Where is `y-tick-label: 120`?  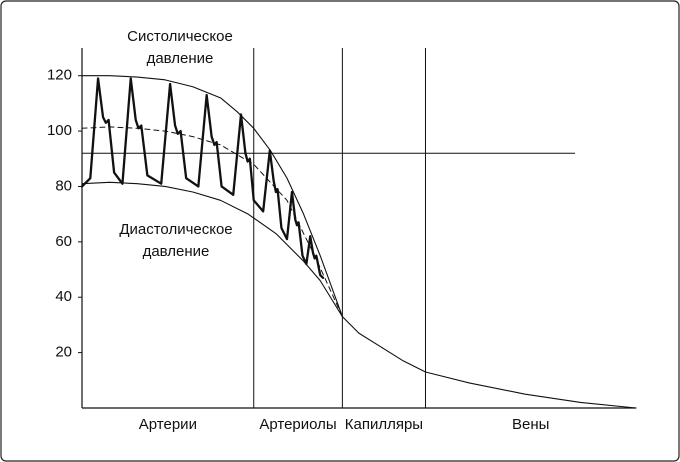 y-tick-label: 120 is located at coordinates (59, 75).